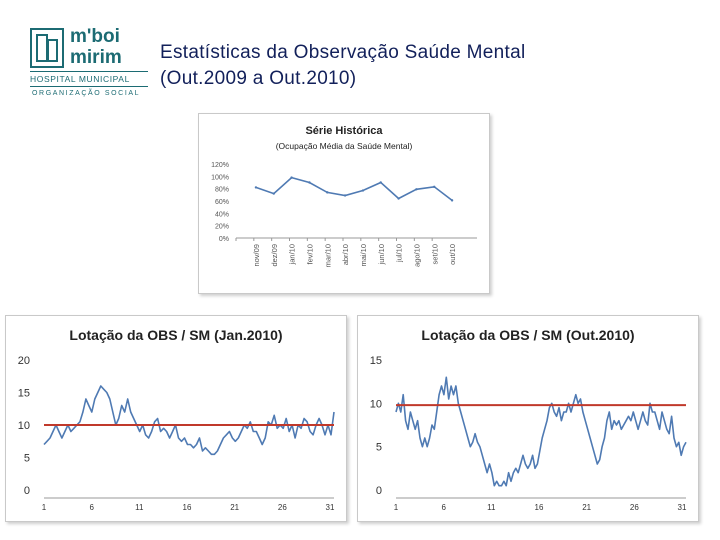 This screenshot has width=720, height=540. Describe the element at coordinates (434, 254) in the screenshot. I see `x-tick-label: set/10` at that location.